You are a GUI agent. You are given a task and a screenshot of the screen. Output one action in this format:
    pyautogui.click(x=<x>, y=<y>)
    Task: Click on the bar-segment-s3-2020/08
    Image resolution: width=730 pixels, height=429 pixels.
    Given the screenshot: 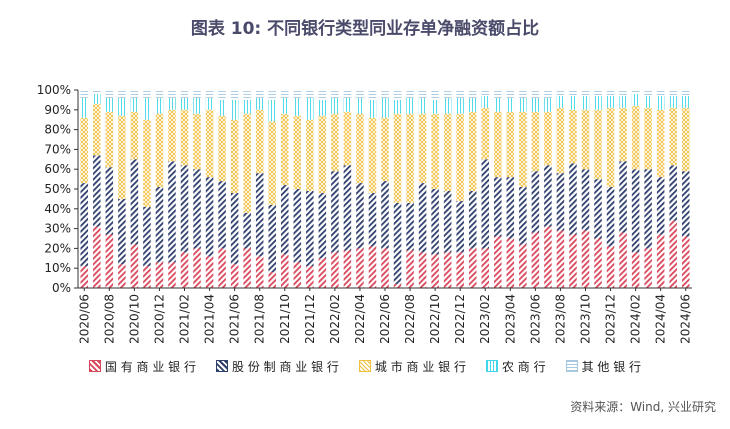 What is the action you would take?
    pyautogui.click(x=109, y=104)
    